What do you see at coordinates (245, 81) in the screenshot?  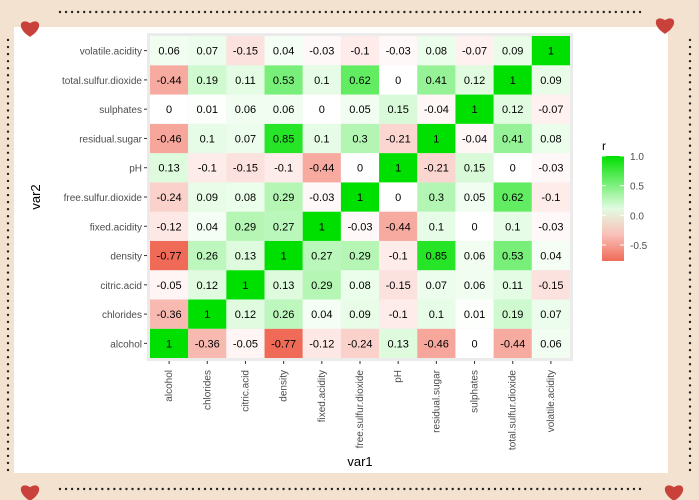 I see `cell-value-label: 0.11` at bounding box center [245, 81].